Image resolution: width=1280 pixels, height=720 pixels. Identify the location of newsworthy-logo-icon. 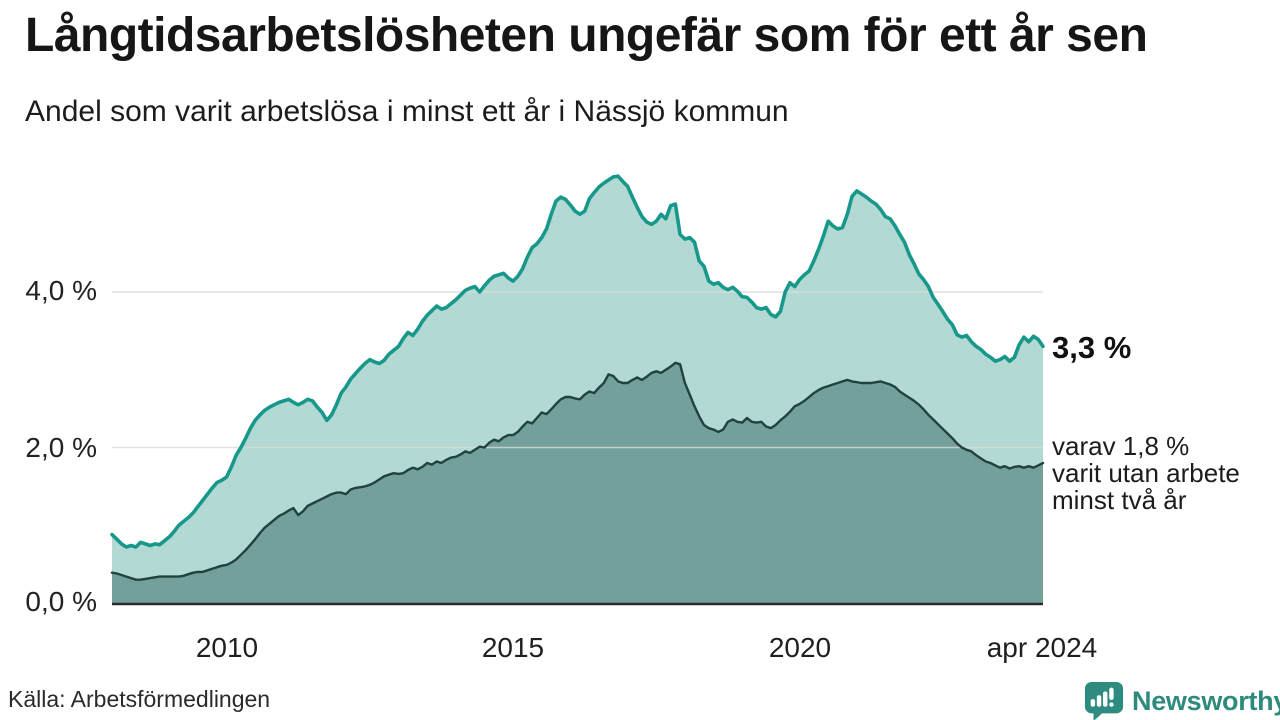
(1104, 700).